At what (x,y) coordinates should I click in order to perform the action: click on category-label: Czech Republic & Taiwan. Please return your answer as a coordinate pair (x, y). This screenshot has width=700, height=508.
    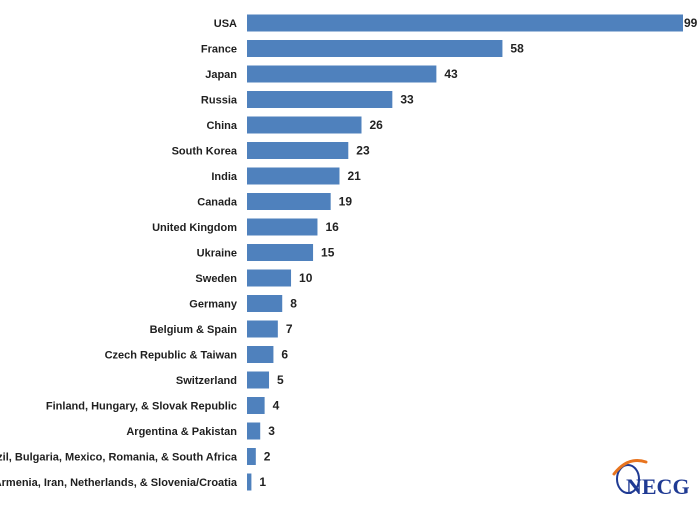
    Looking at the image, I should click on (171, 356).